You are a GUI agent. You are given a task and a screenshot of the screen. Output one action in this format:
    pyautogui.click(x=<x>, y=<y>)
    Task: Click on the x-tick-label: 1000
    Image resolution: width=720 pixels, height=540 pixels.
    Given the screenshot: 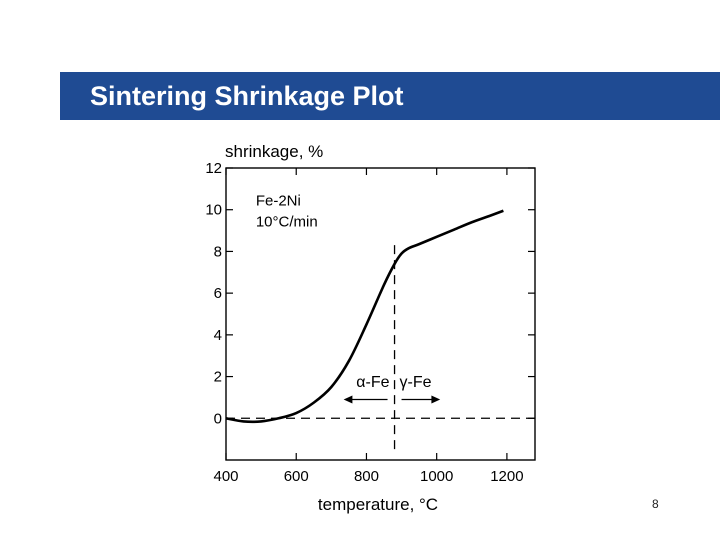 What is the action you would take?
    pyautogui.click(x=436, y=476)
    